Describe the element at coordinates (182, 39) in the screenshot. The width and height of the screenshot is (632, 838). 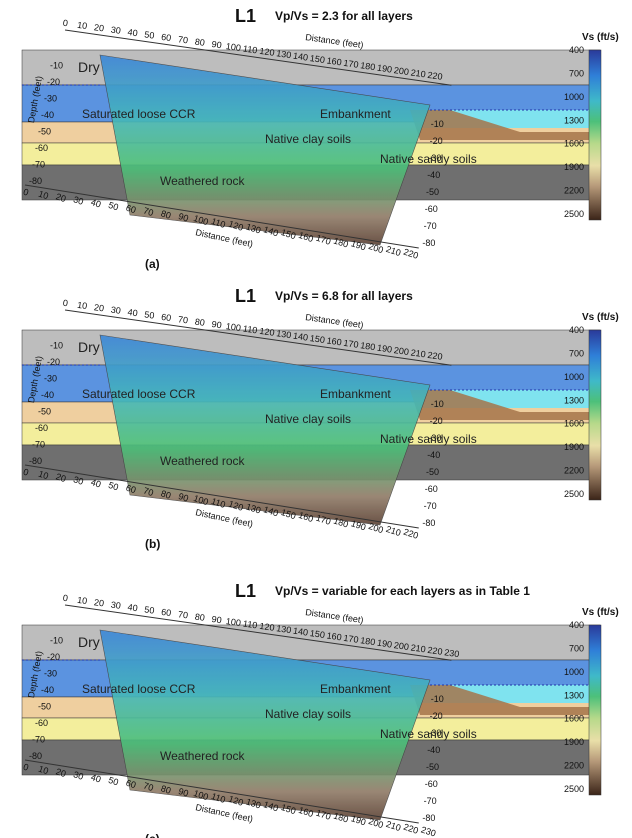
I see `top-tick-label: 70` at that location.